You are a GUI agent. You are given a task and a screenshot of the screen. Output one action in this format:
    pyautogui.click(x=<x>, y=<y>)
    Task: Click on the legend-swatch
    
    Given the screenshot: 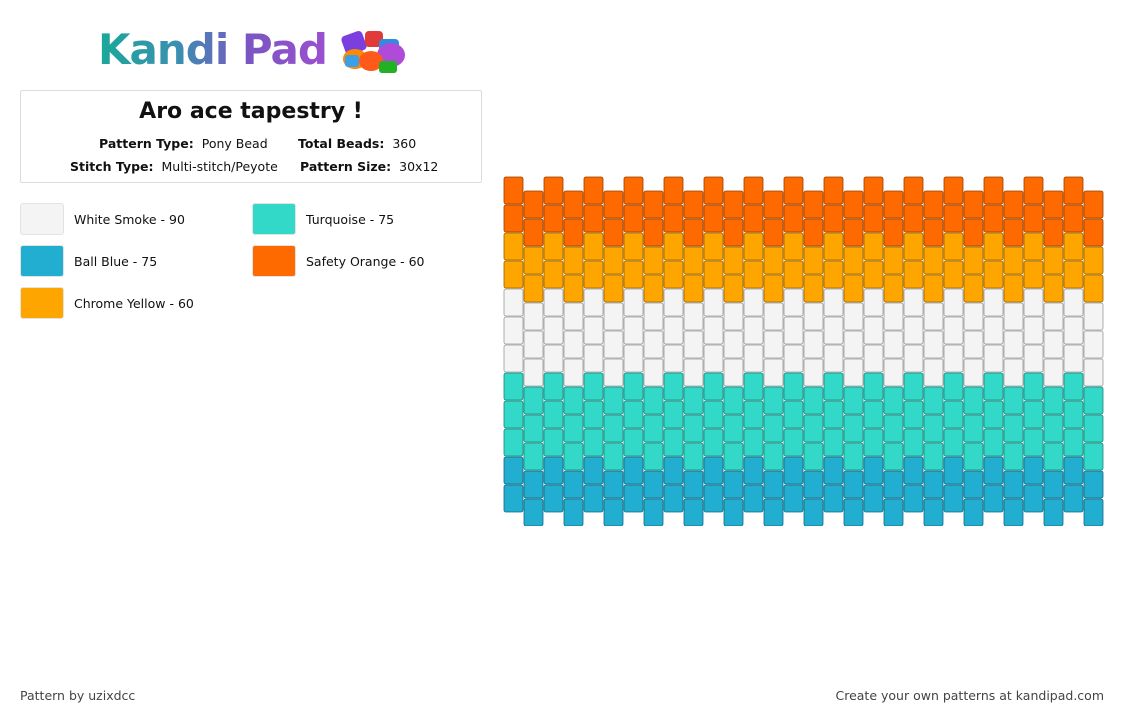 What is the action you would take?
    pyautogui.click(x=274, y=261)
    